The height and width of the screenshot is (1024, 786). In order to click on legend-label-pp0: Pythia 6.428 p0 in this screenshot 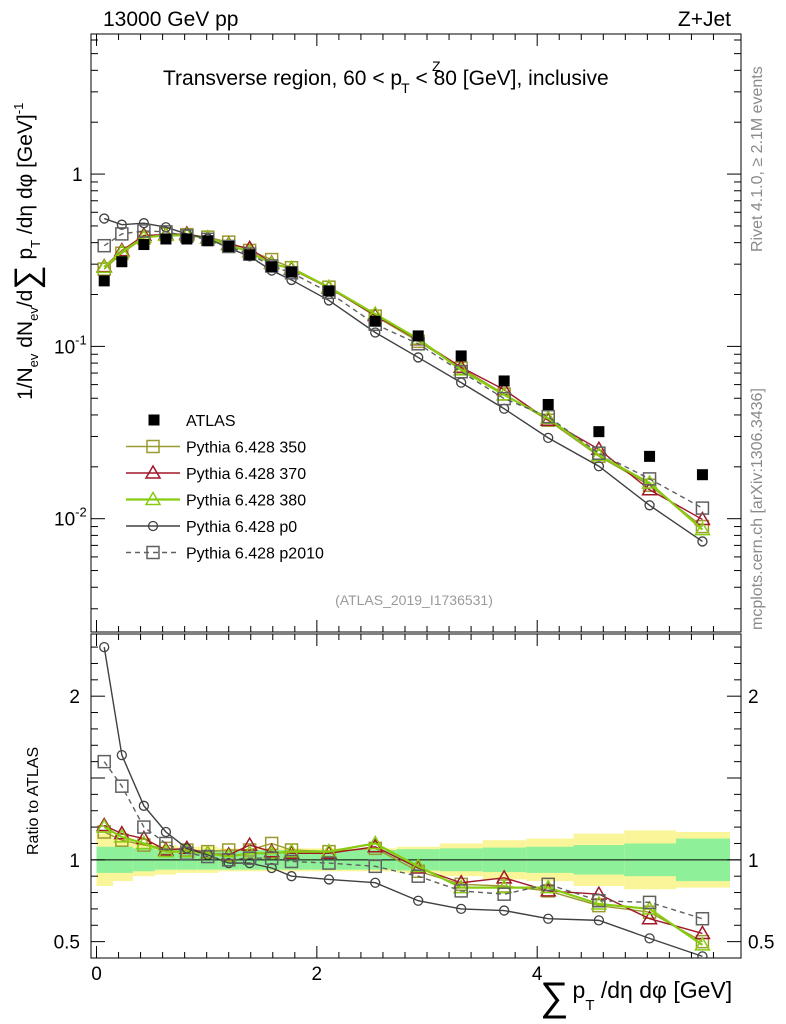, I will do `click(241, 527)`.